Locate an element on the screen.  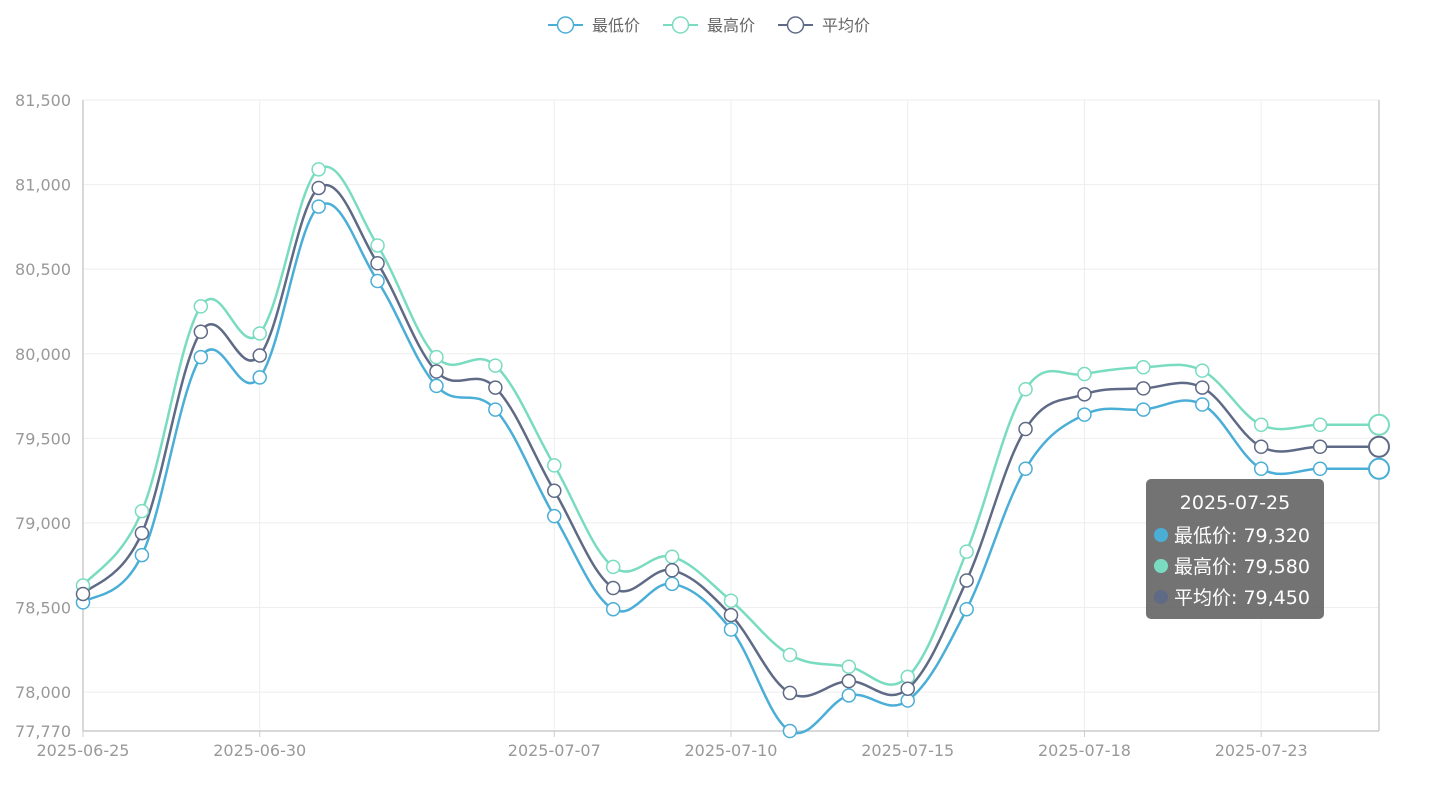
tooltip-dot-avg is located at coordinates (1161, 596).